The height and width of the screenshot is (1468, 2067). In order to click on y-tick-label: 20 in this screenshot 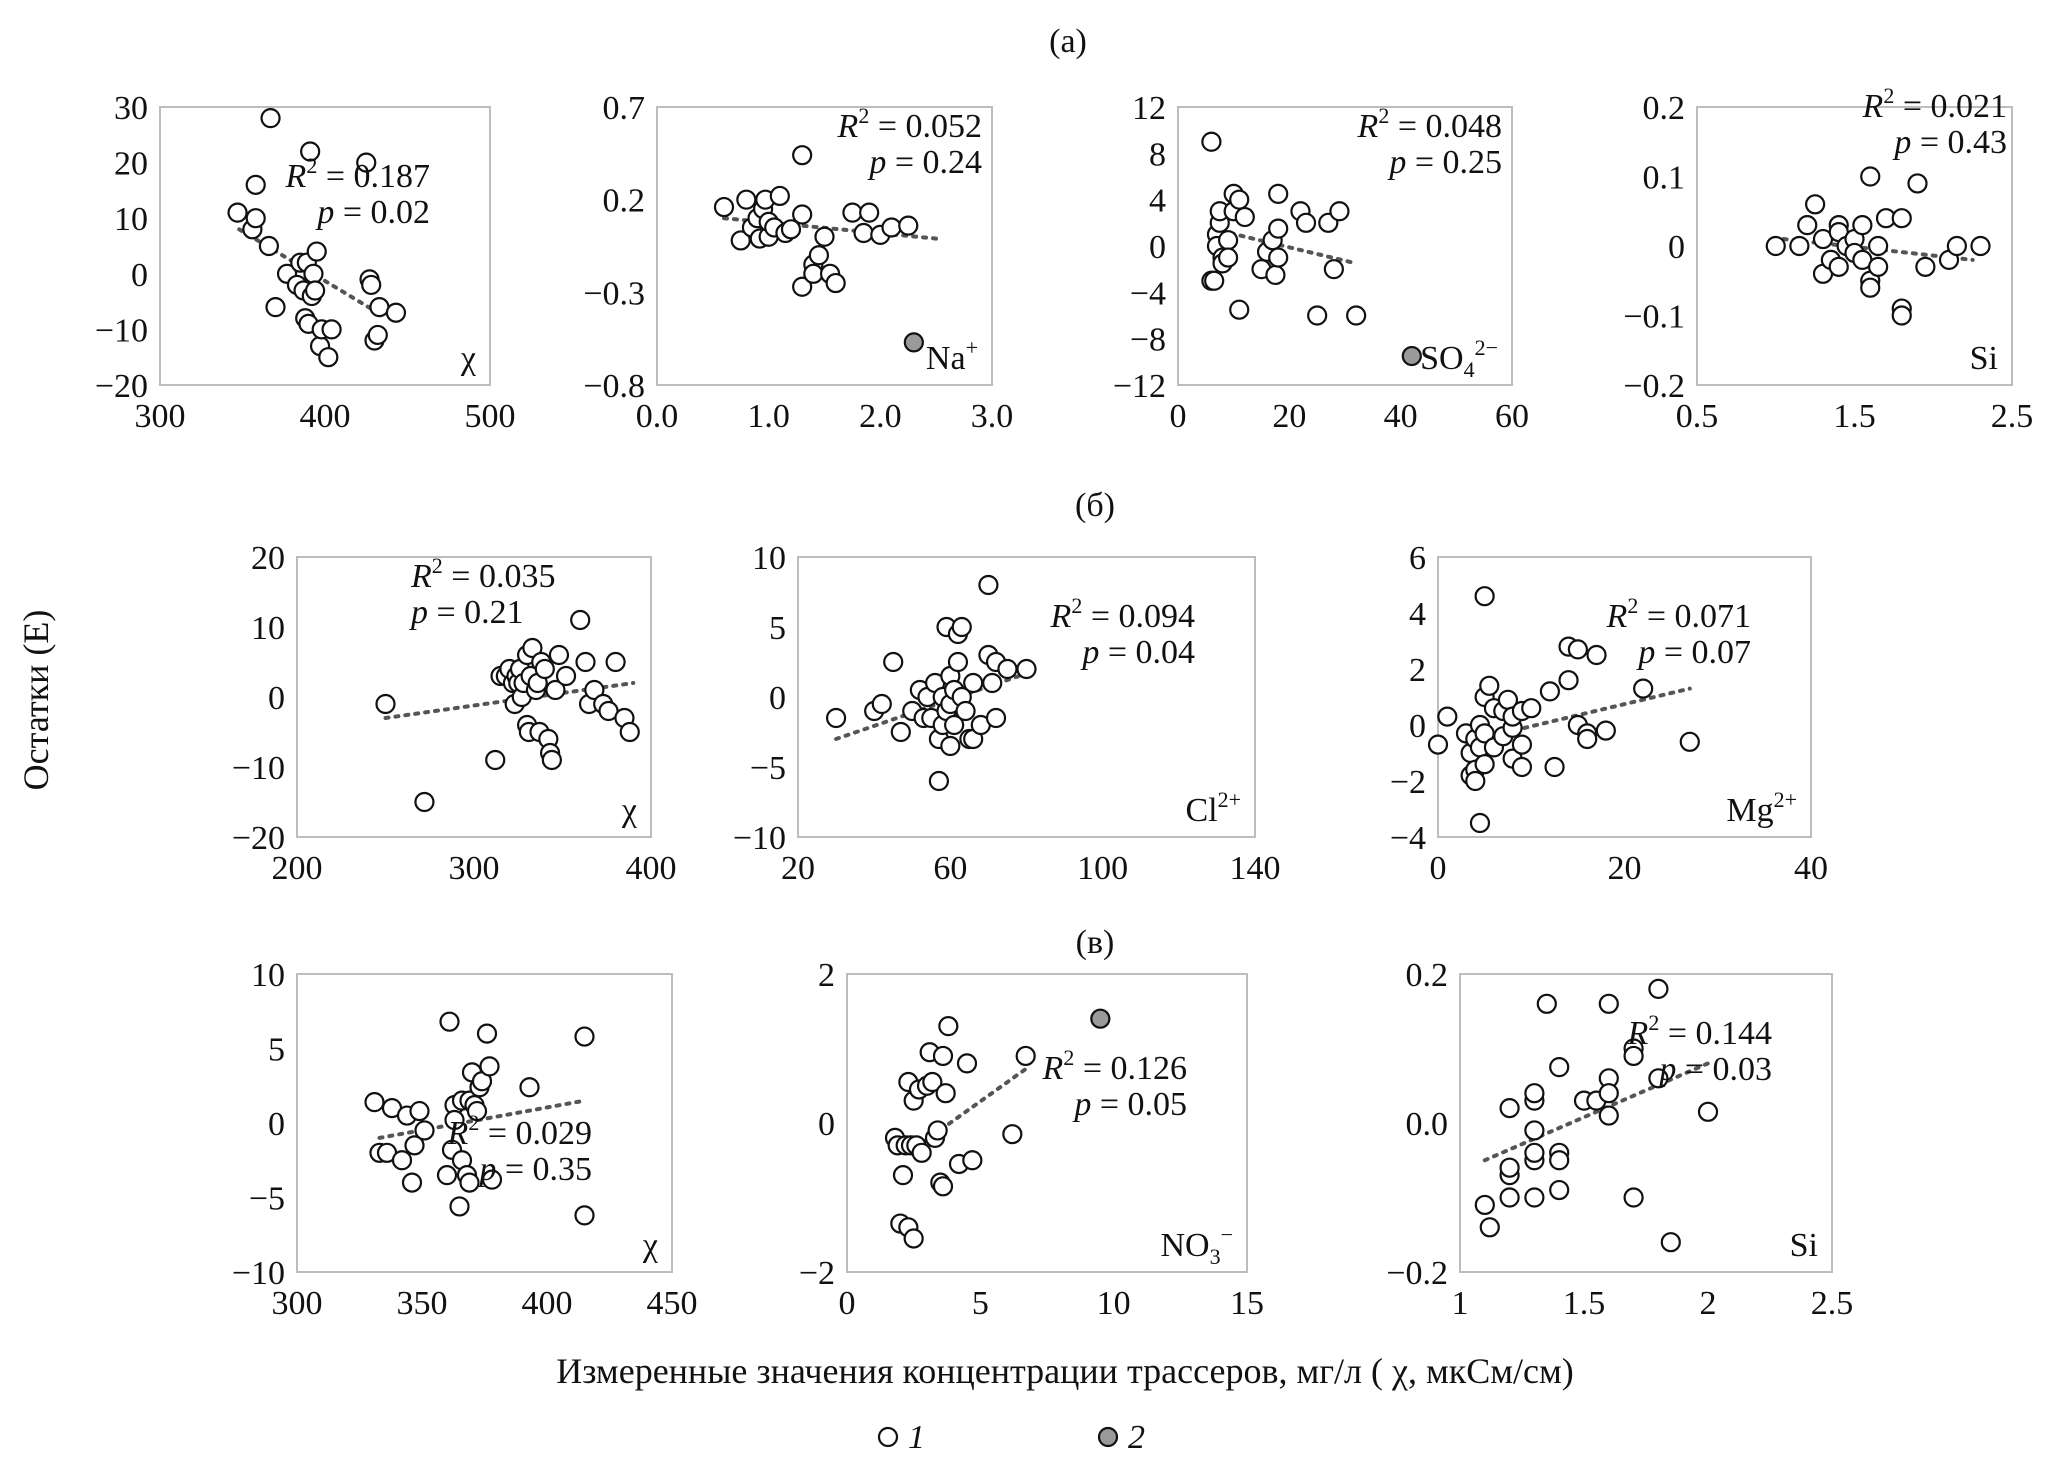, I will do `click(131, 164)`.